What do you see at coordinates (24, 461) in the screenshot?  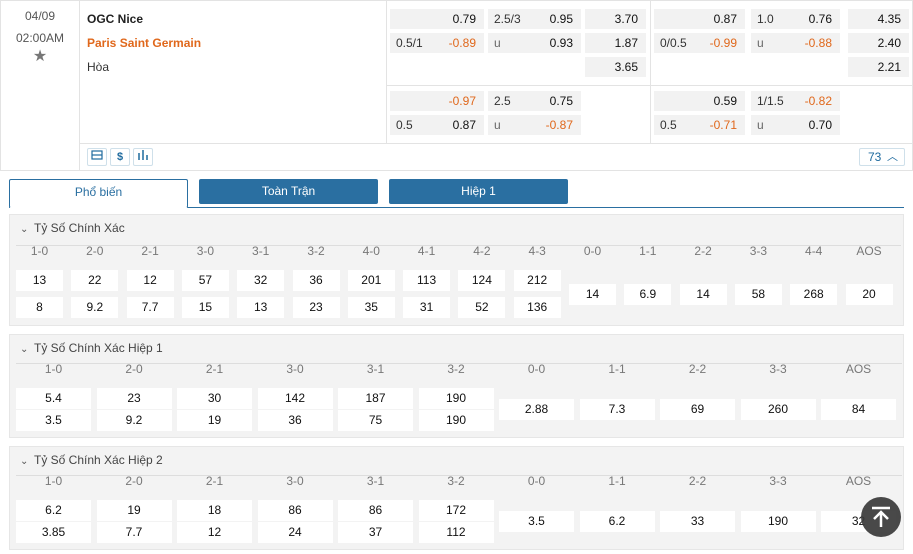 I see `chevron-down-icon: ⌄` at bounding box center [24, 461].